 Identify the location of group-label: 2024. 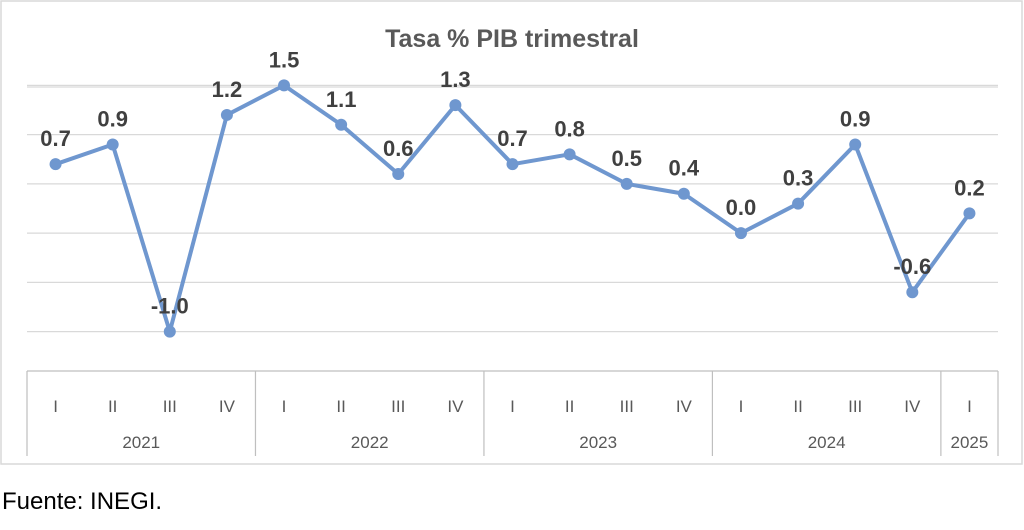
(827, 442).